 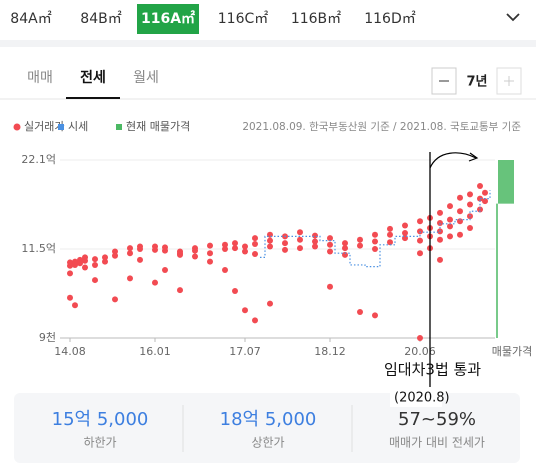 What do you see at coordinates (375, 229) in the screenshot?
I see `market-price-line` at bounding box center [375, 229].